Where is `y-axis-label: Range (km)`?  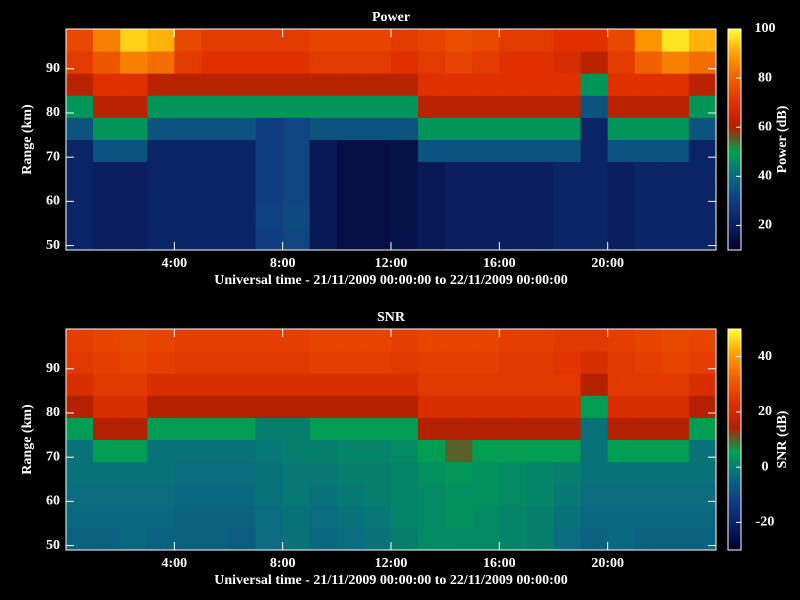 y-axis-label: Range (km) is located at coordinates (27, 439).